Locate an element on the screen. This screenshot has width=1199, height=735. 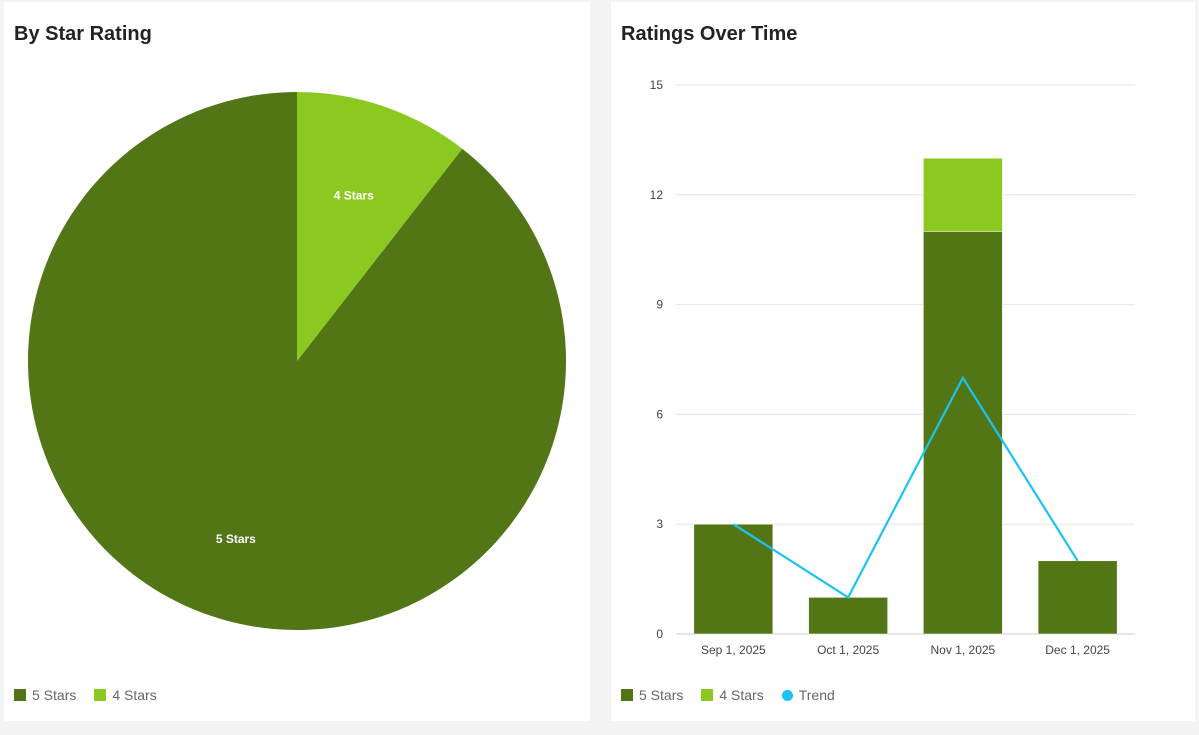
y-tick-label: 0 is located at coordinates (659, 634).